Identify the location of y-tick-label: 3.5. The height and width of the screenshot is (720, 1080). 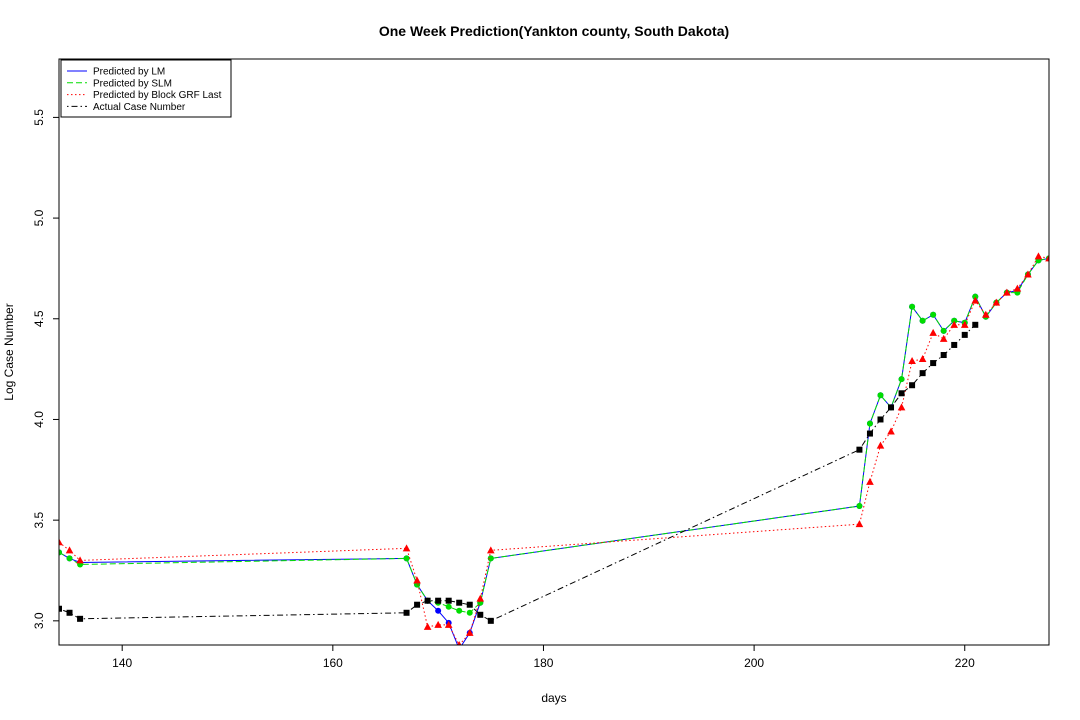
(39, 519).